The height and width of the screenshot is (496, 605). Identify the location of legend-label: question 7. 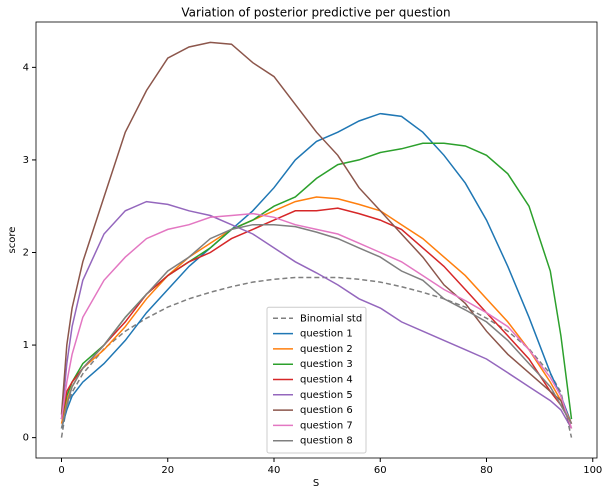
(326, 425).